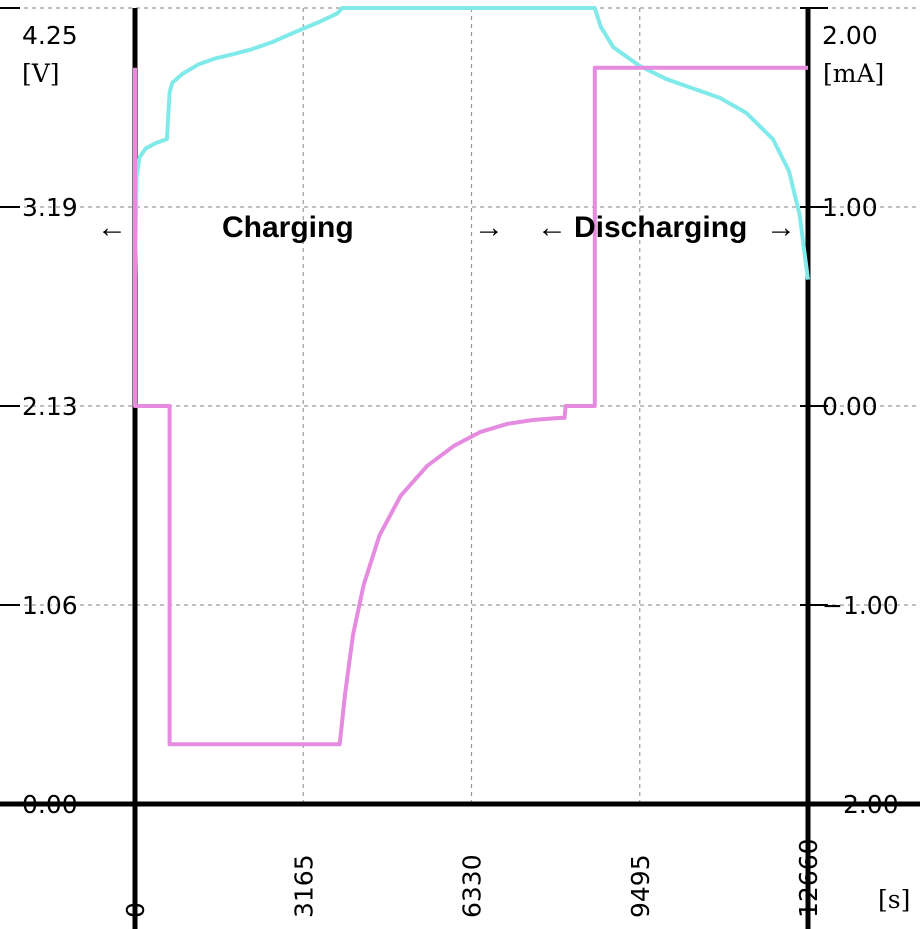  Describe the element at coordinates (860, 804) in the screenshot. I see `y-right-tick-label: −2.00` at that location.